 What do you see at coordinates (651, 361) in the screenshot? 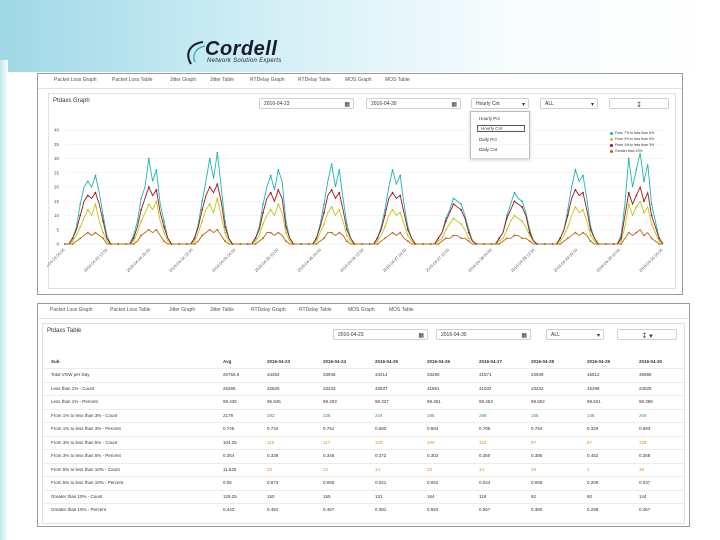
I see `column-header: 2016-04-30` at bounding box center [651, 361].